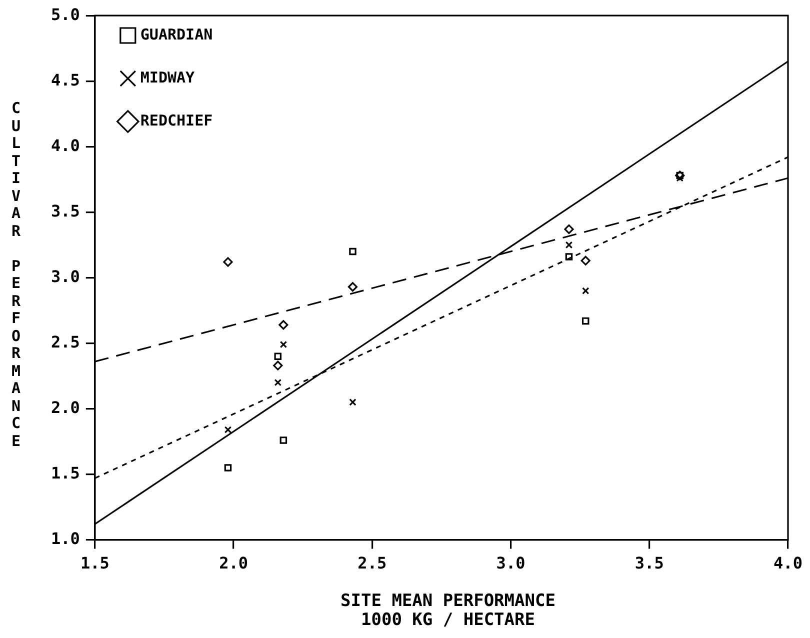 This screenshot has height=638, width=810. Describe the element at coordinates (65, 80) in the screenshot. I see `y-tick-label: 4.5` at that location.